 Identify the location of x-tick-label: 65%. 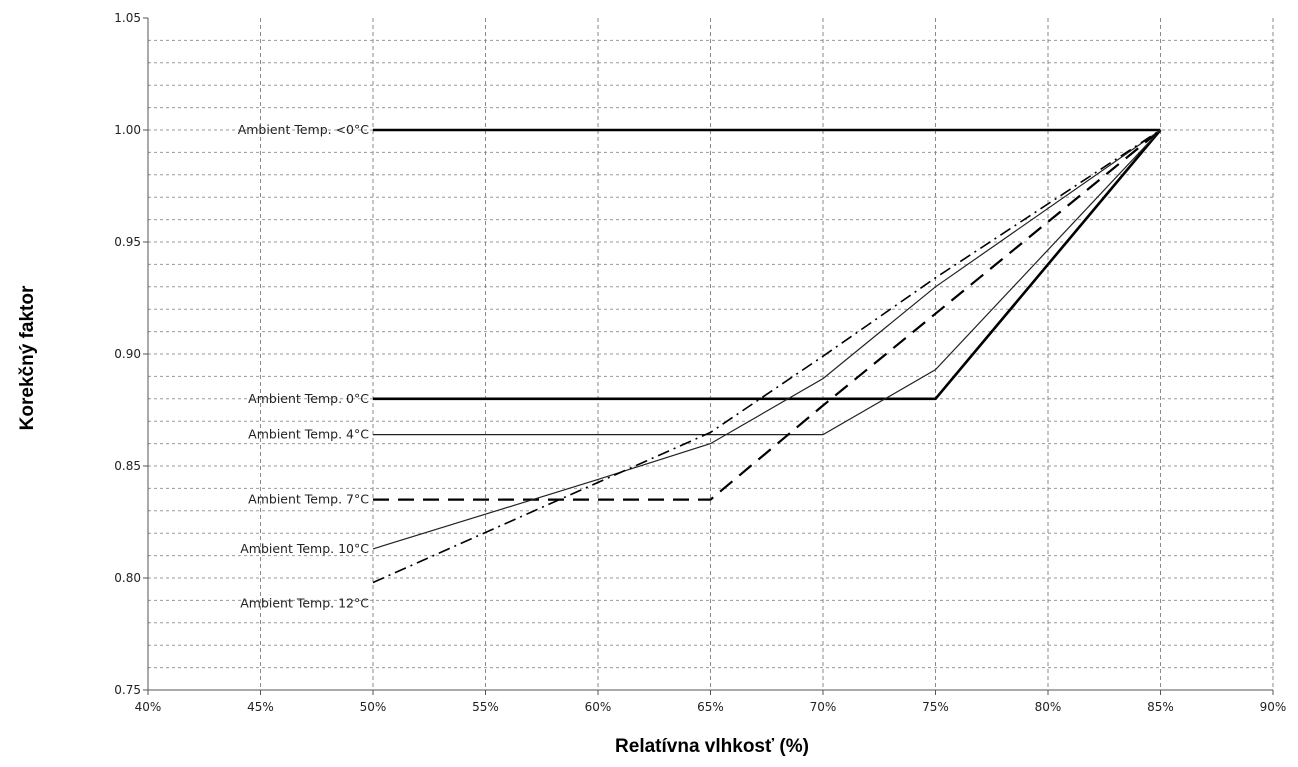
(710, 707).